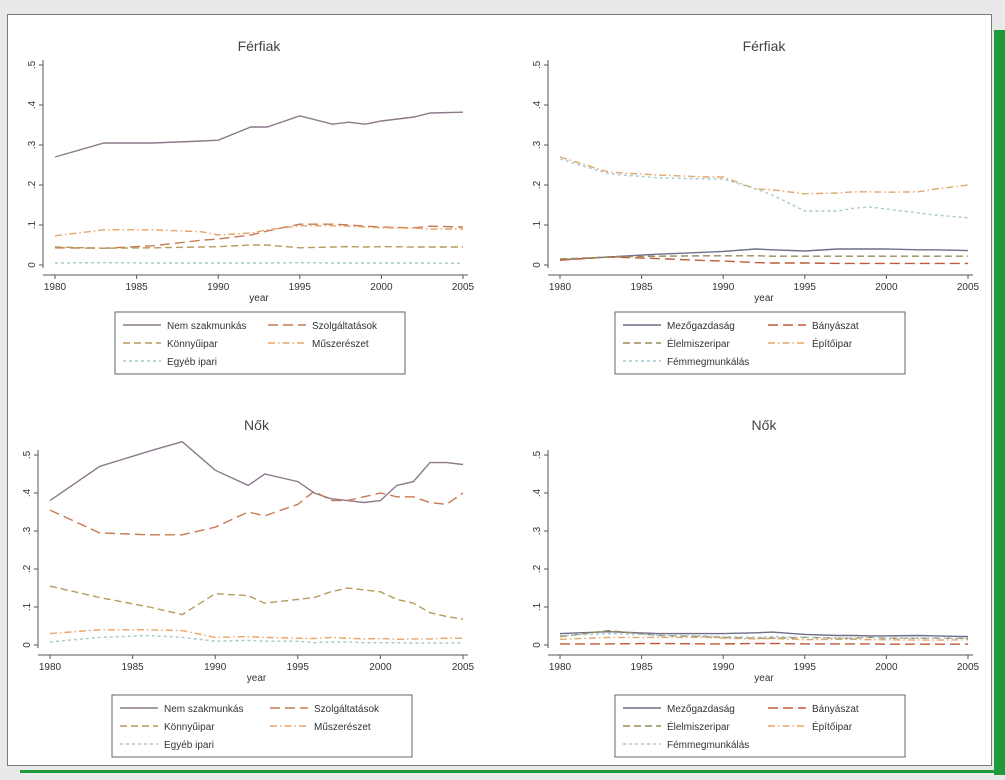 This screenshot has width=1005, height=780. Describe the element at coordinates (765, 46) in the screenshot. I see `chart-title: Férfiak` at that location.